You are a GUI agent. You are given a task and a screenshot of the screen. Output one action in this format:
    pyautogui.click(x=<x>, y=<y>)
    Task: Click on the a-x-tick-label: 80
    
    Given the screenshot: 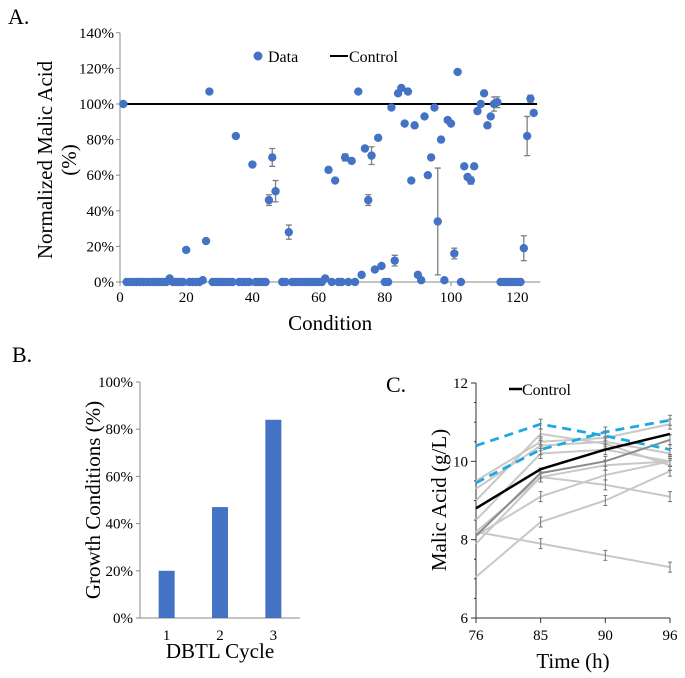 What is the action you would take?
    pyautogui.click(x=384, y=298)
    